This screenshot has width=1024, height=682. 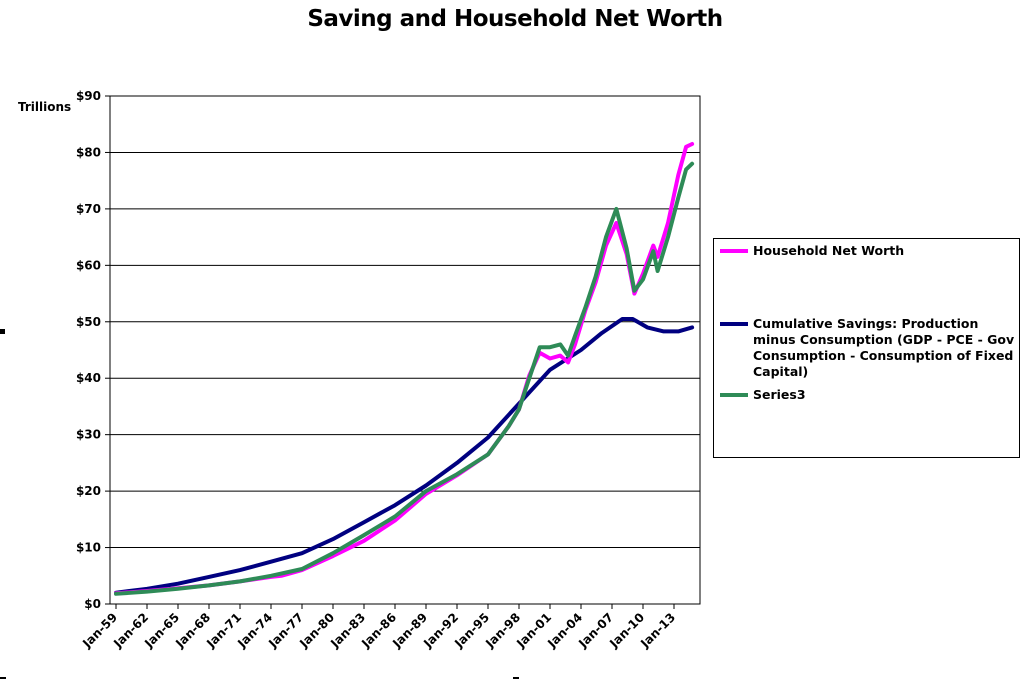 I want to click on x-tick-label: Jan-98, so click(x=502, y=630).